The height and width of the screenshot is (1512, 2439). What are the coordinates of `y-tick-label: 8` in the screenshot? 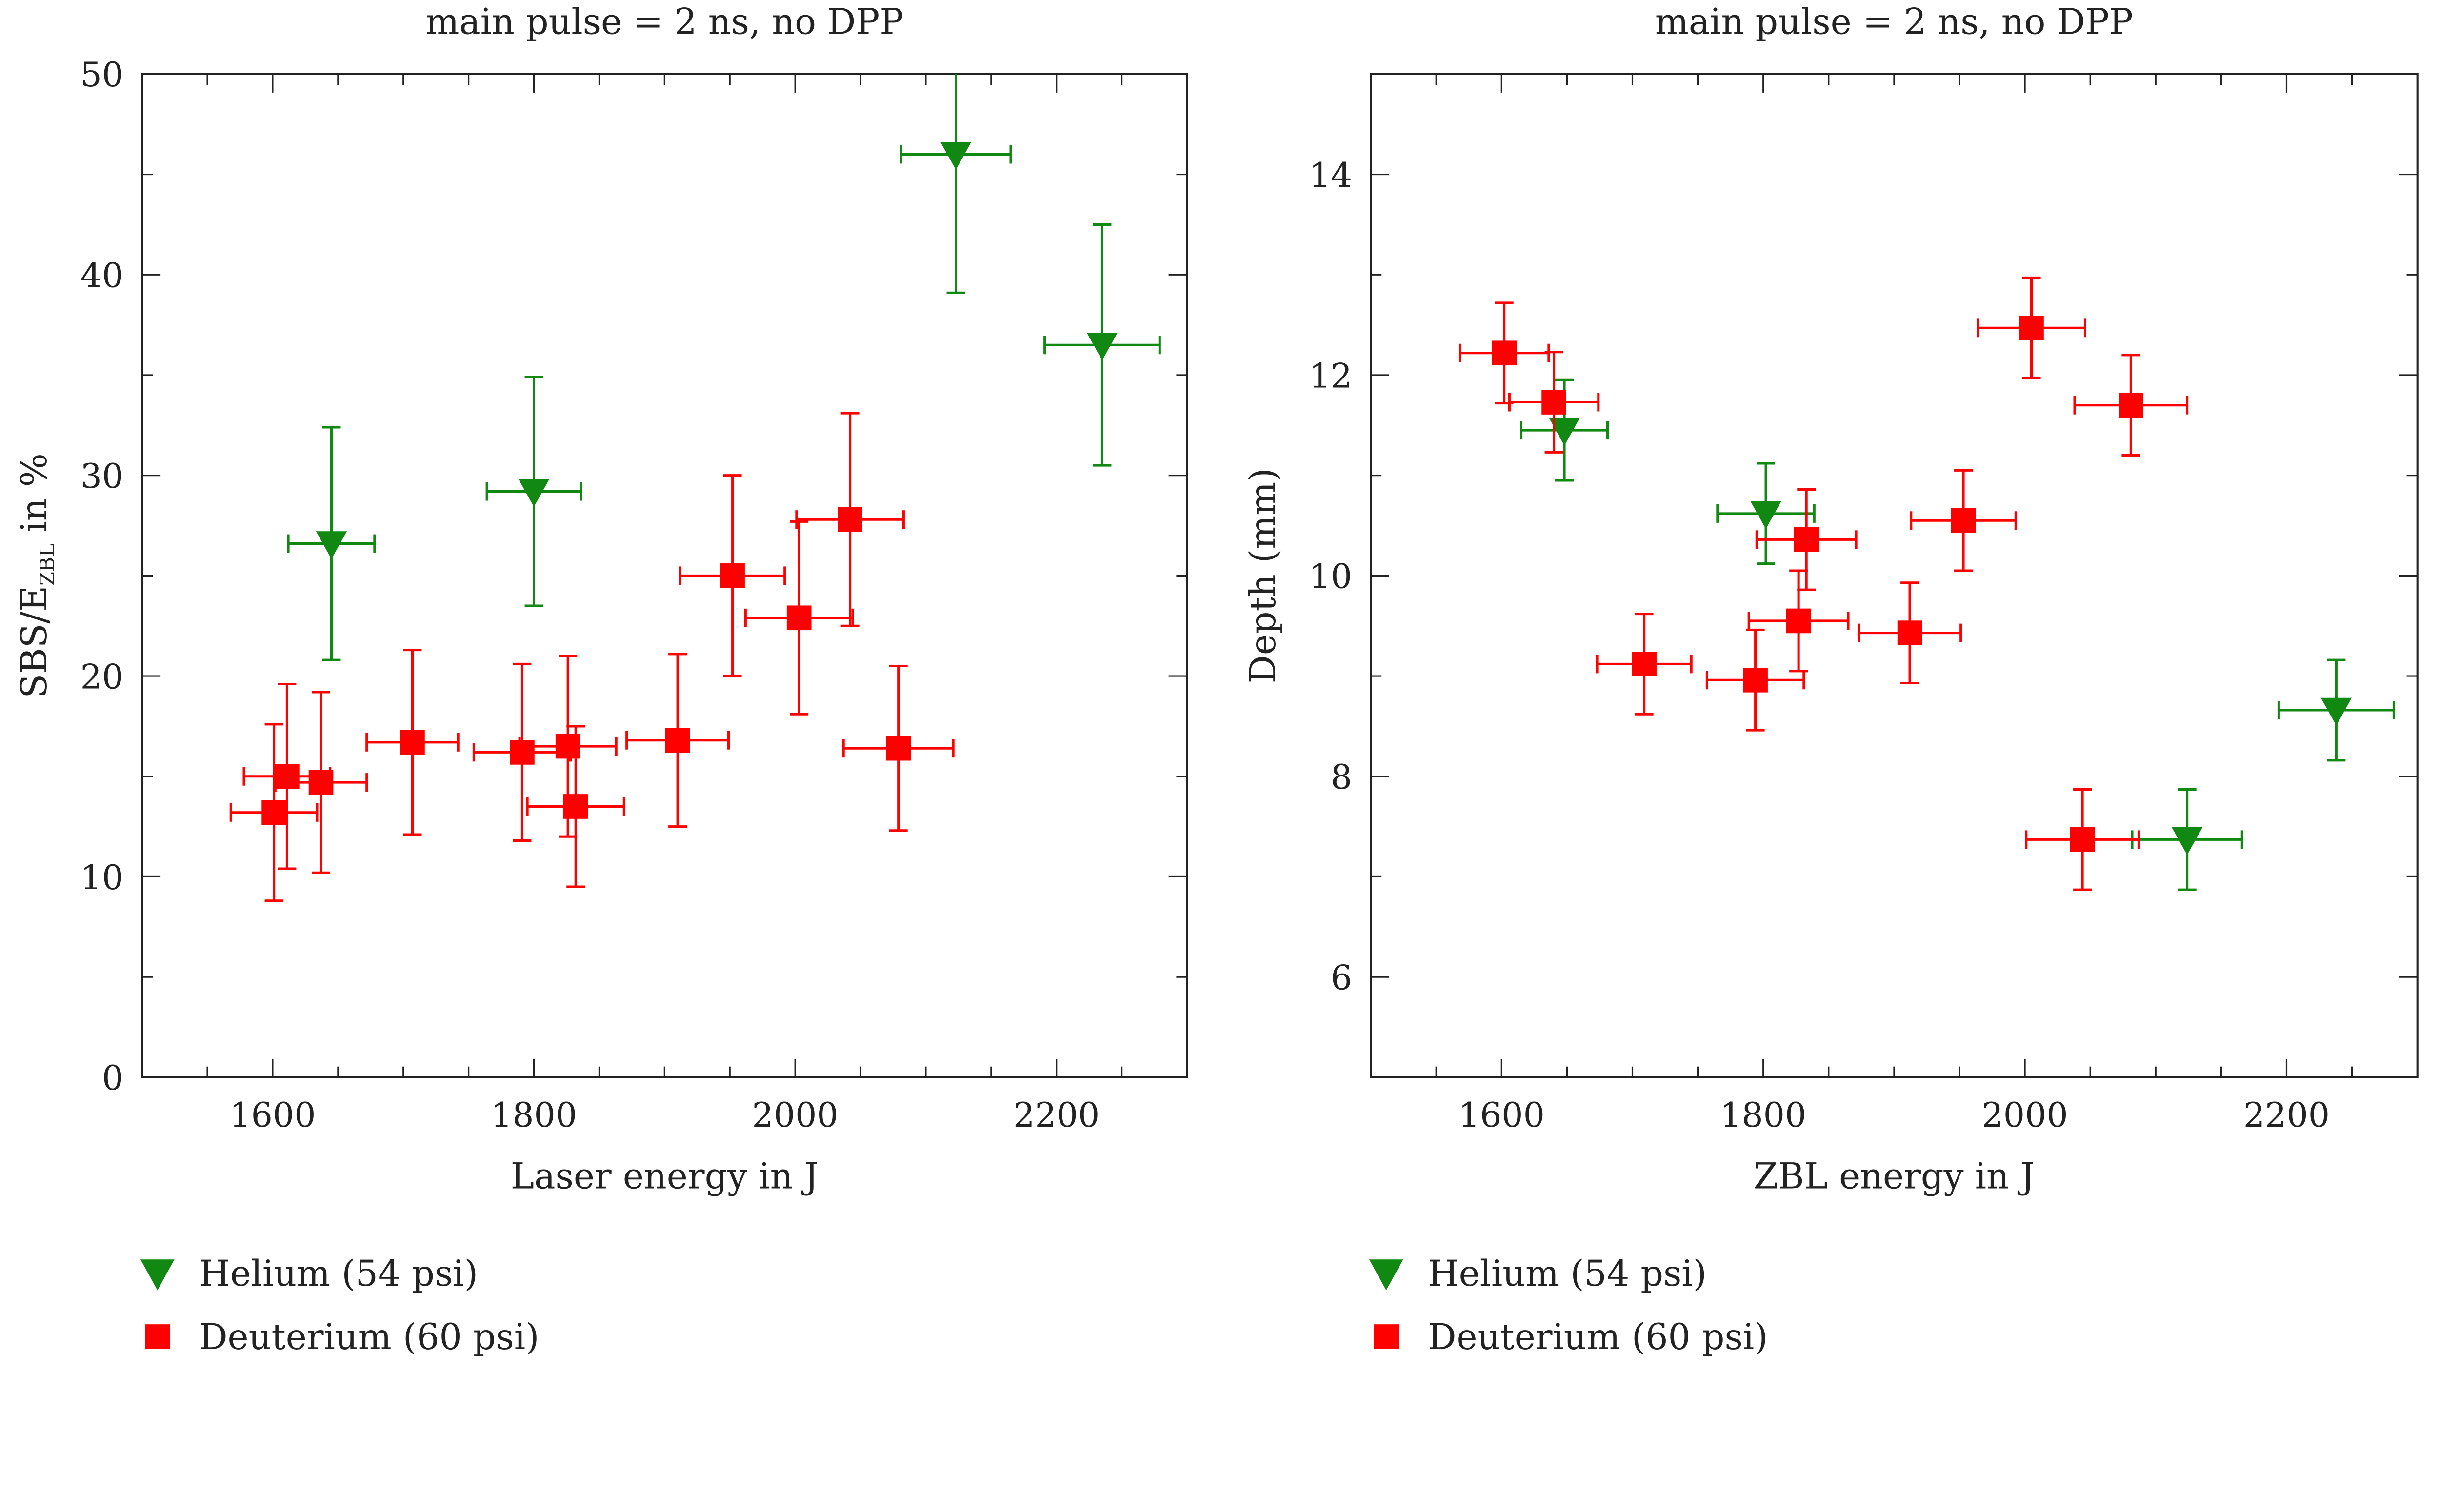 It's located at (1342, 777).